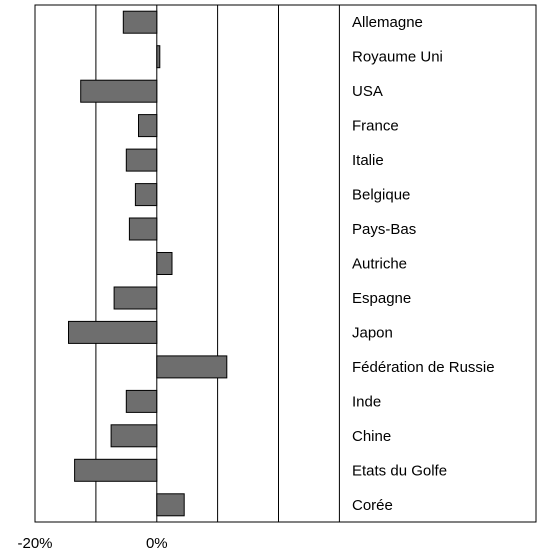 Image resolution: width=542 pixels, height=554 pixels. Describe the element at coordinates (387, 22) in the screenshot. I see `category-label: Allemagne` at that location.